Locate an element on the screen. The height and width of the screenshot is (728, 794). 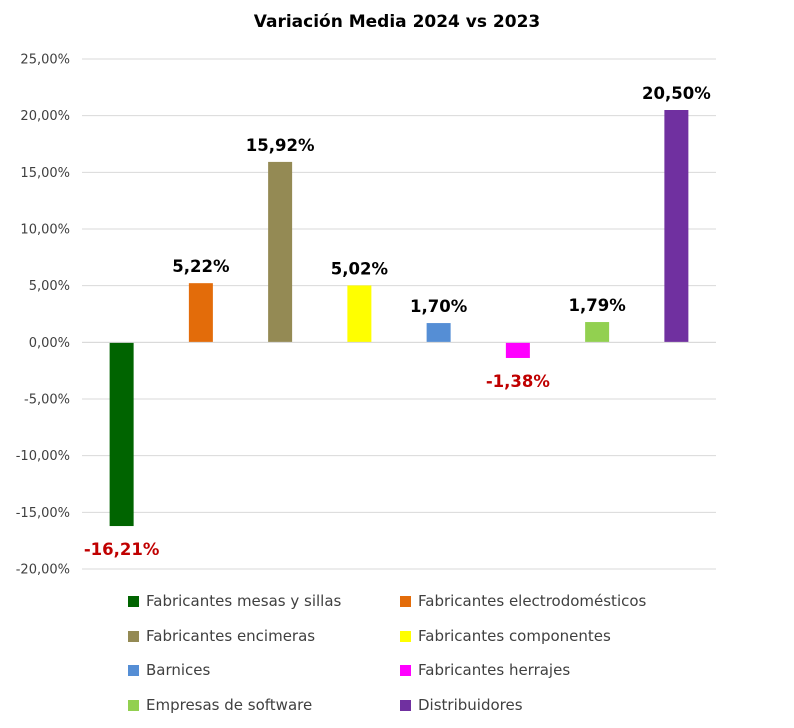
legend-item: Fabricantes mesas y sillas is located at coordinates (234, 601).